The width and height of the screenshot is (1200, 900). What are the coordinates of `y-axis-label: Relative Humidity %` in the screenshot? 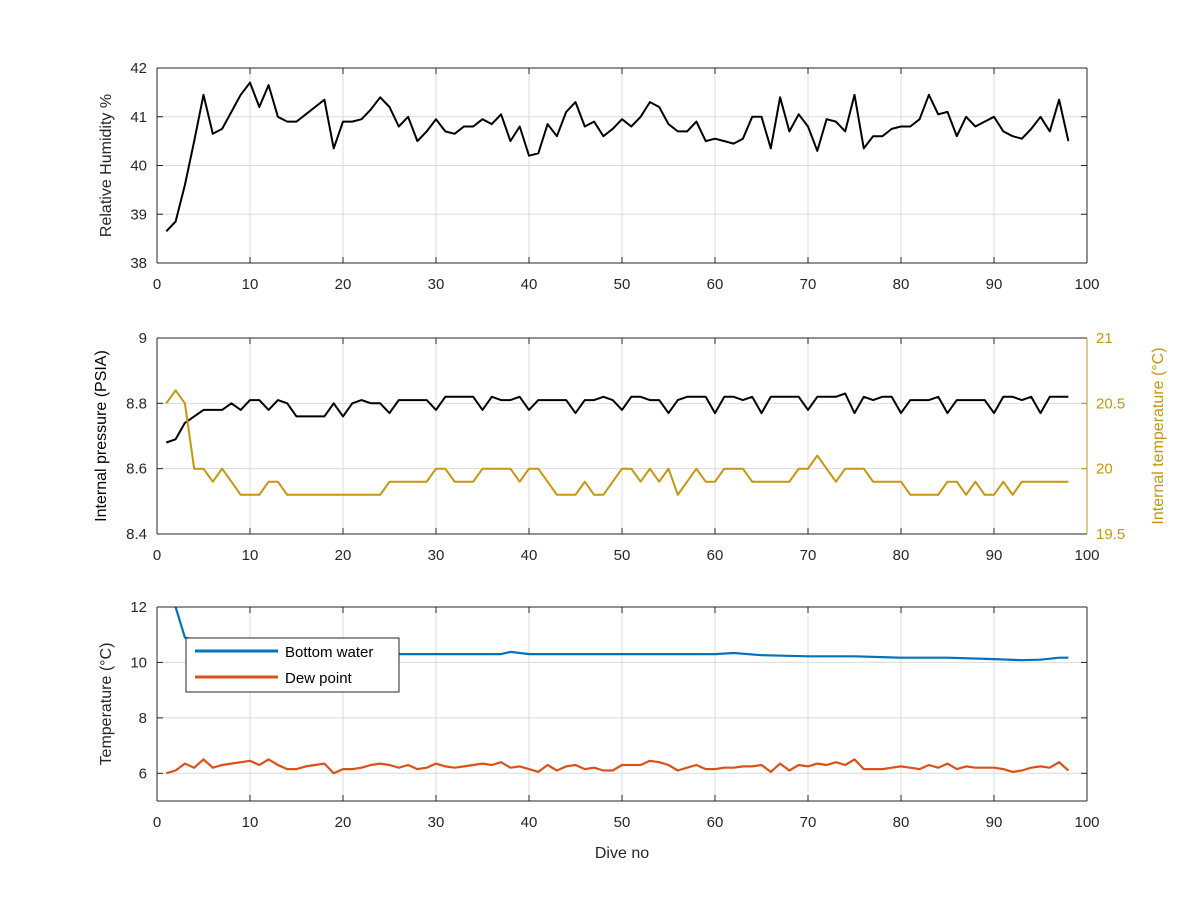 It's located at (106, 165).